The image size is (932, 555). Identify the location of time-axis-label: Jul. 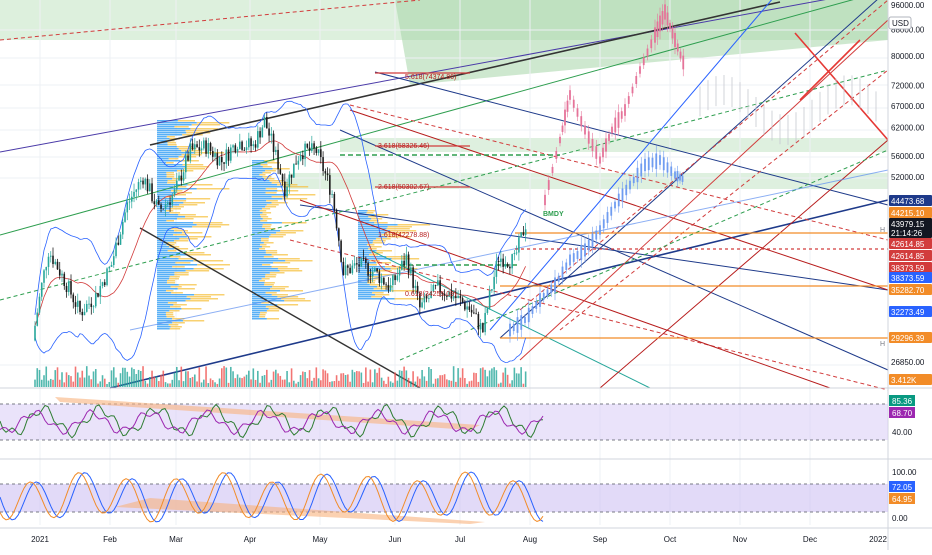
(460, 539).